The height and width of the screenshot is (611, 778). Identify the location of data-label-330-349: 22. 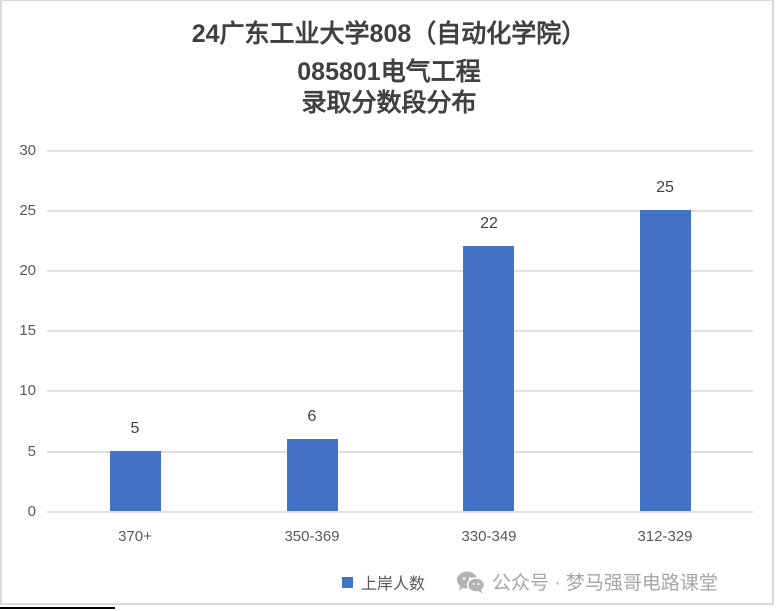
(489, 223).